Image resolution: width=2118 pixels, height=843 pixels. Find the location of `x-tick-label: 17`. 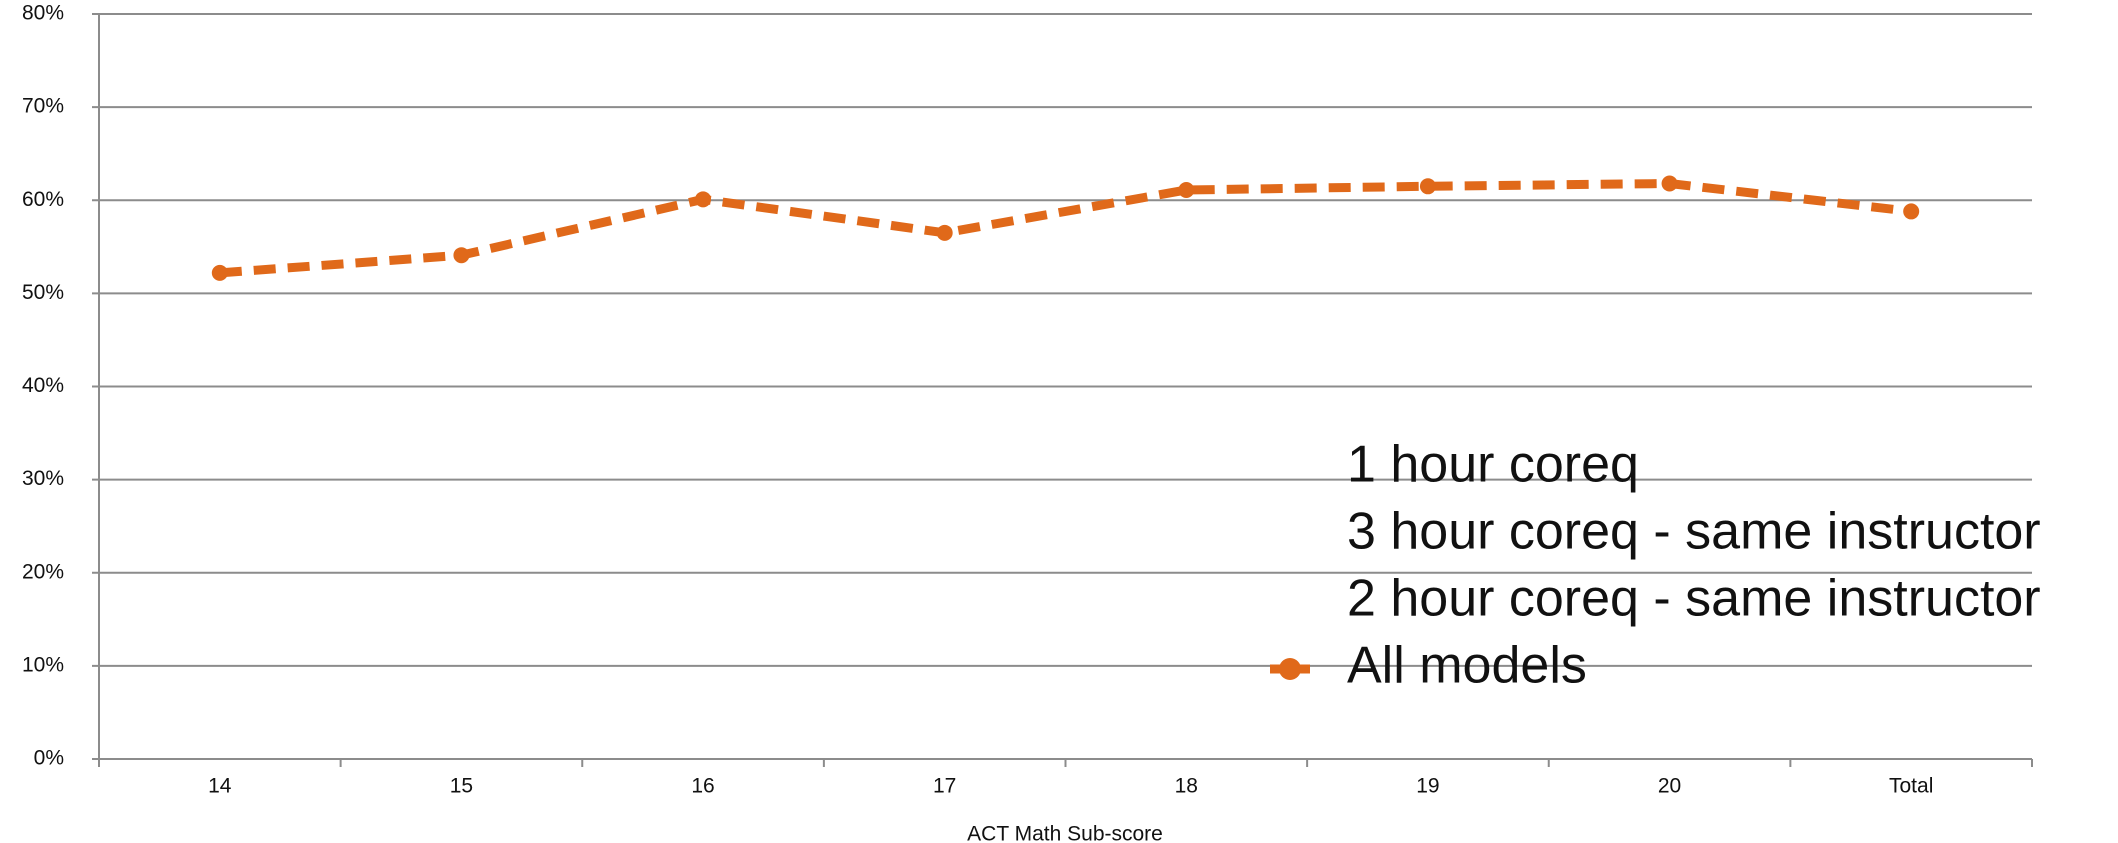

x-tick-label: 17 is located at coordinates (944, 786).